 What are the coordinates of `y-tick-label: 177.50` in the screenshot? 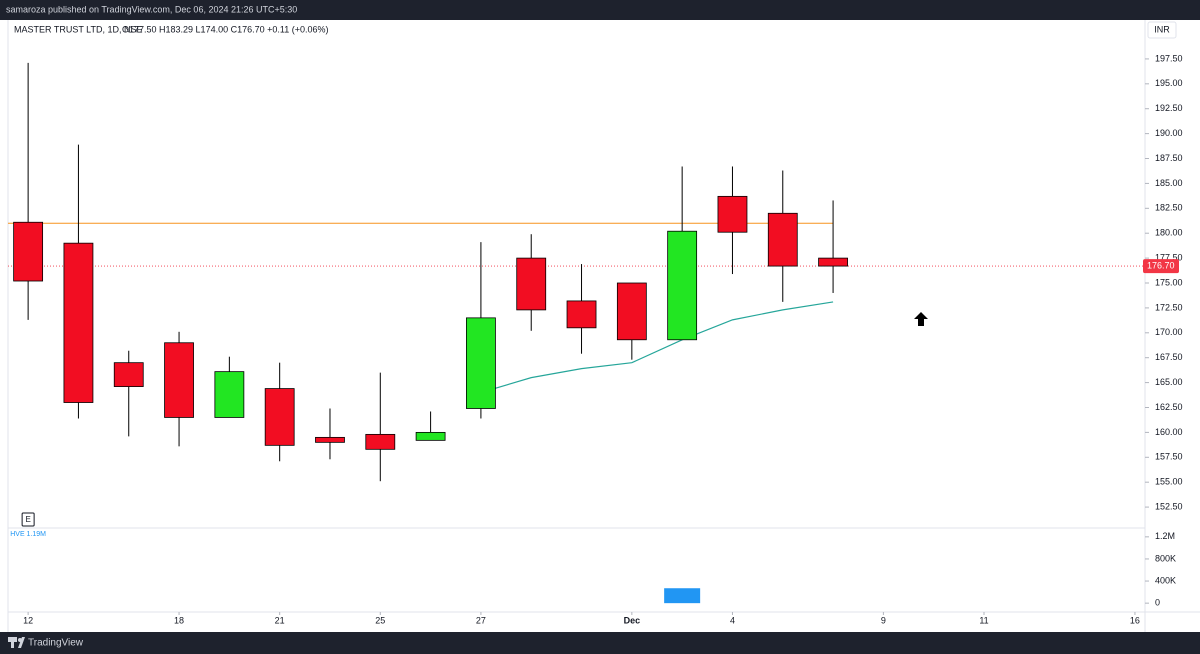 It's located at (1169, 257).